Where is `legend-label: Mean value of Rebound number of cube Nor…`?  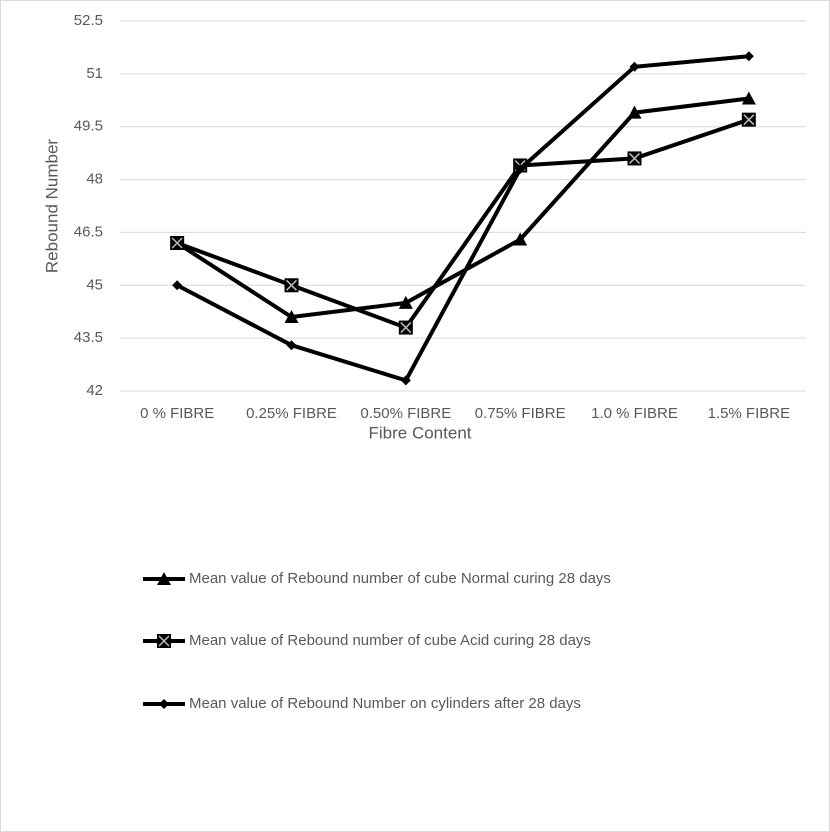
legend-label: Mean value of Rebound number of cube Nor… is located at coordinates (400, 578).